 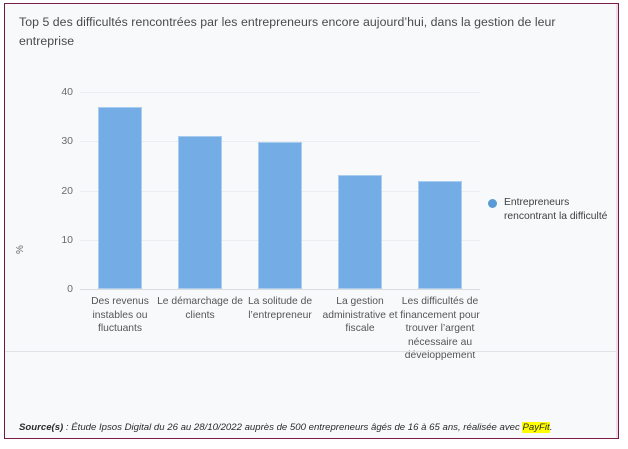 What do you see at coordinates (492, 203) in the screenshot?
I see `legend-marker-icon` at bounding box center [492, 203].